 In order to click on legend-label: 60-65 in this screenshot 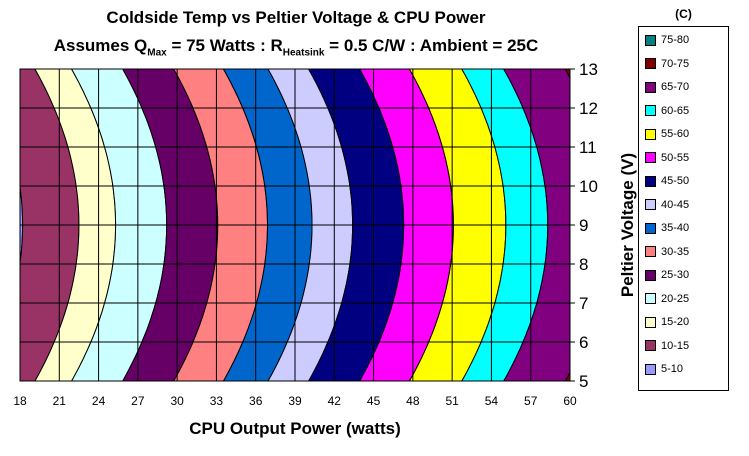, I will do `click(675, 110)`.